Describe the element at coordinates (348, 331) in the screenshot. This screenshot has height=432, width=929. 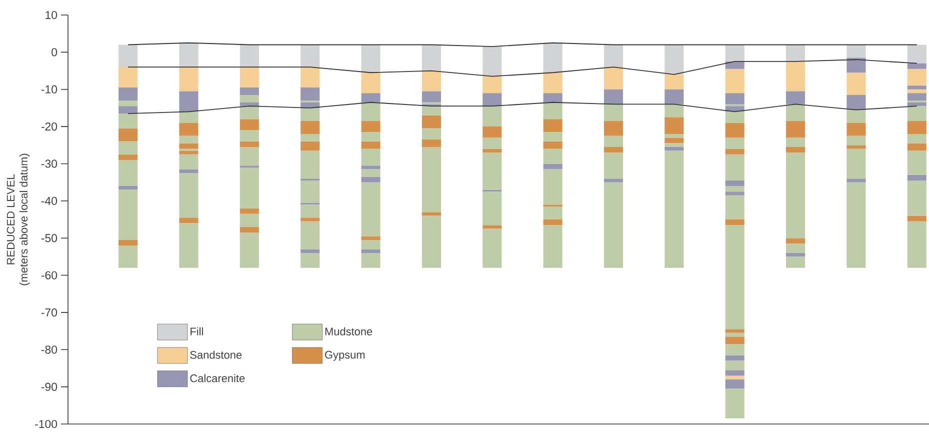
I see `legend-label: Mudstone` at that location.